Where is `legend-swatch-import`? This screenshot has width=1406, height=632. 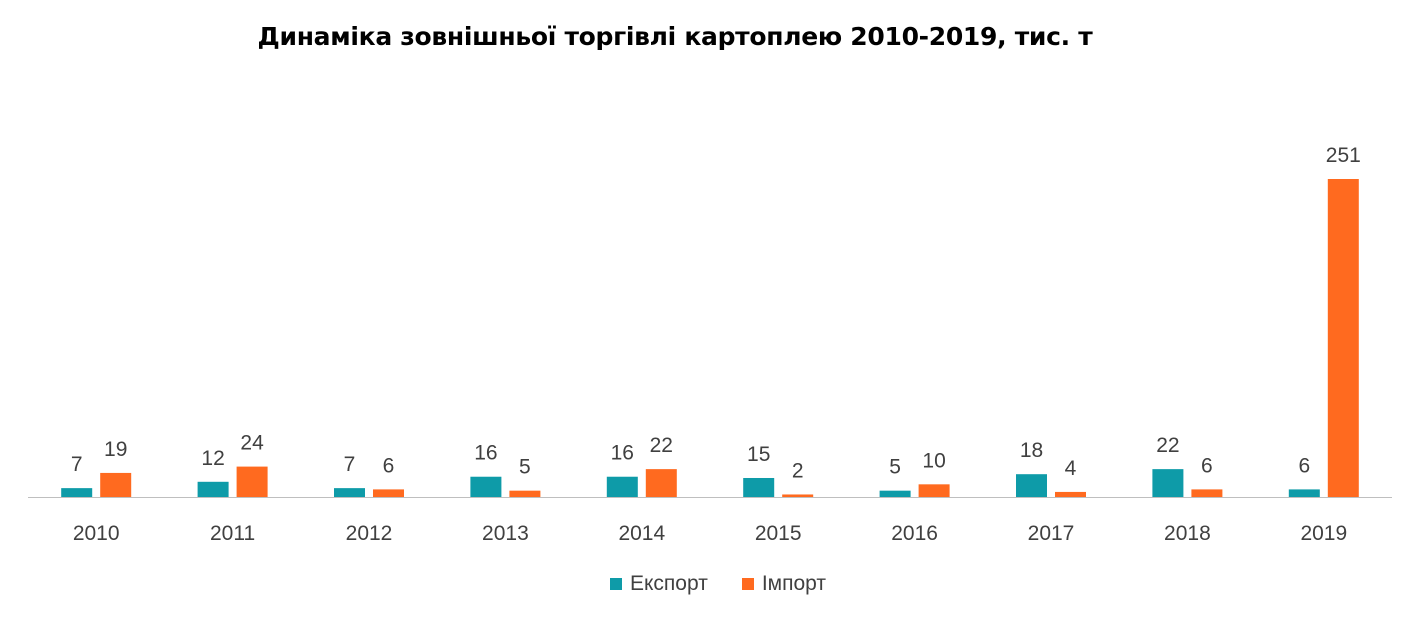 legend-swatch-import is located at coordinates (747, 584).